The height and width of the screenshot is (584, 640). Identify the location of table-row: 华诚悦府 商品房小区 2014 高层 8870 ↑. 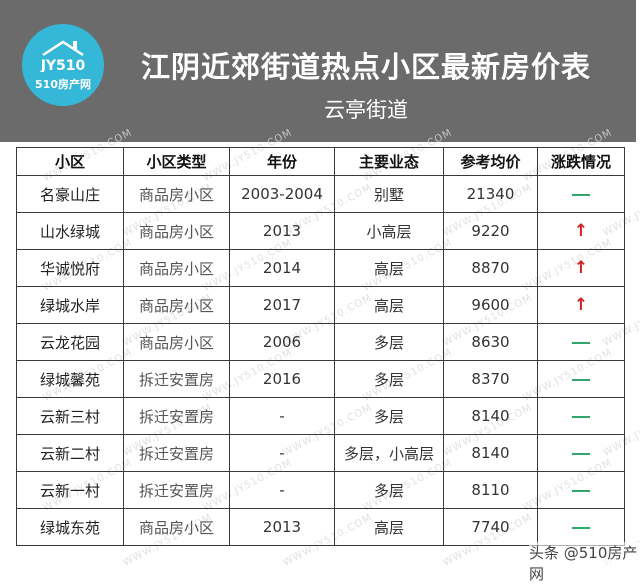
(320, 268).